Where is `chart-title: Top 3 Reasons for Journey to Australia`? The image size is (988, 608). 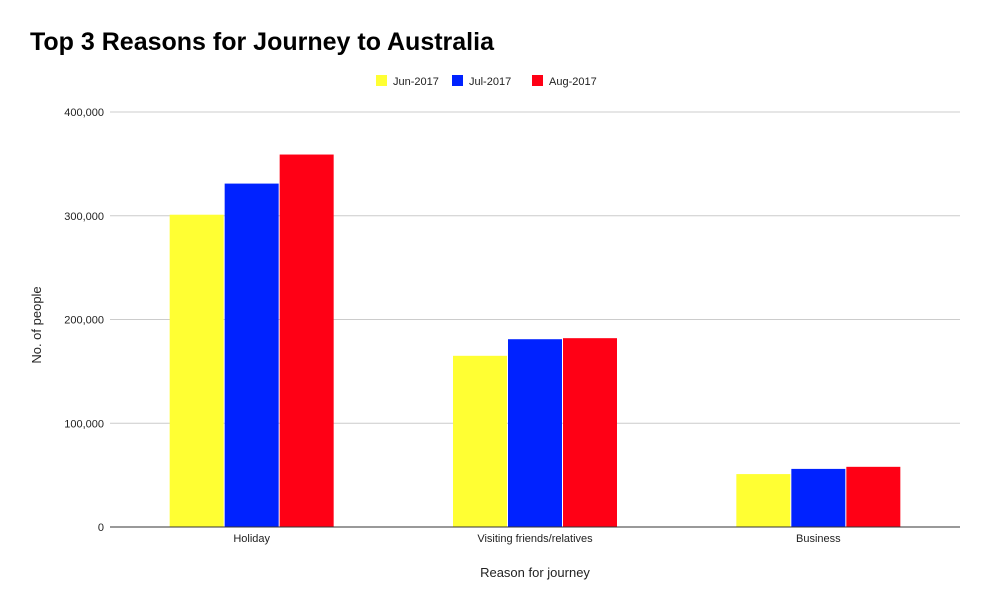
chart-title: Top 3 Reasons for Journey to Australia is located at coordinates (262, 42).